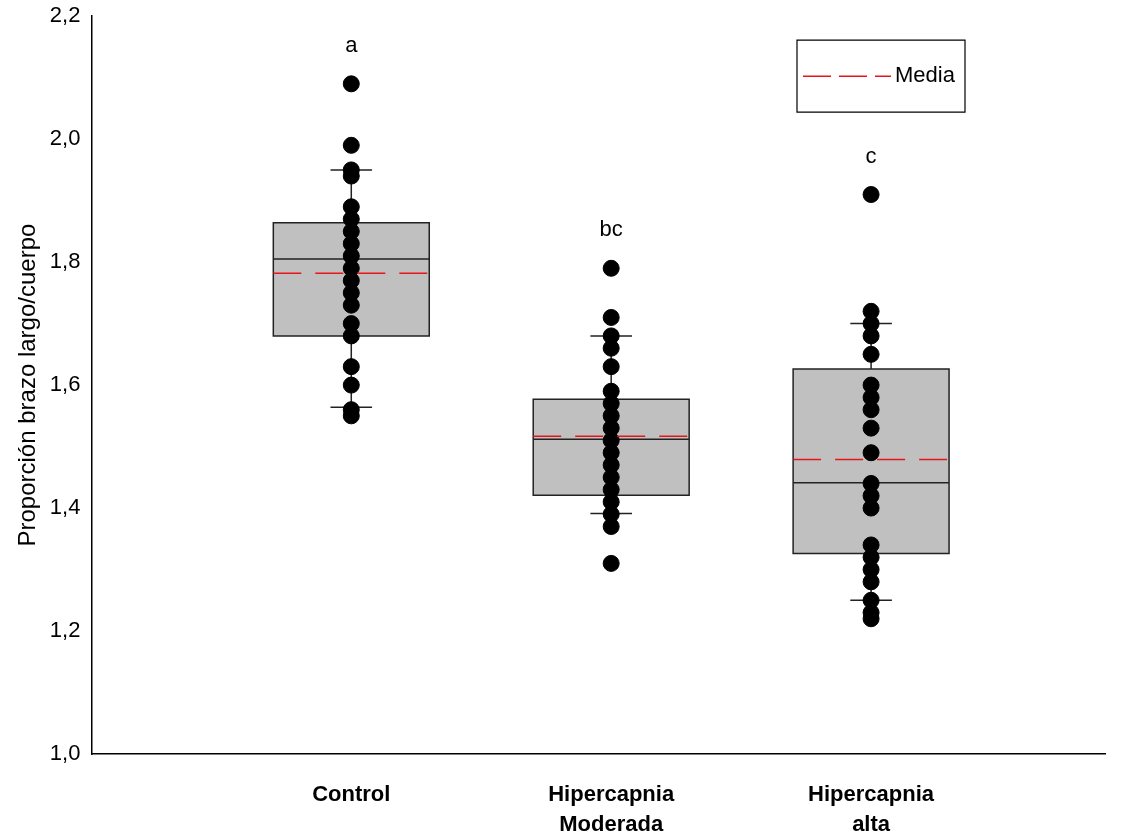 The height and width of the screenshot is (834, 1121). I want to click on y-tick-label: 1,4, so click(65, 507).